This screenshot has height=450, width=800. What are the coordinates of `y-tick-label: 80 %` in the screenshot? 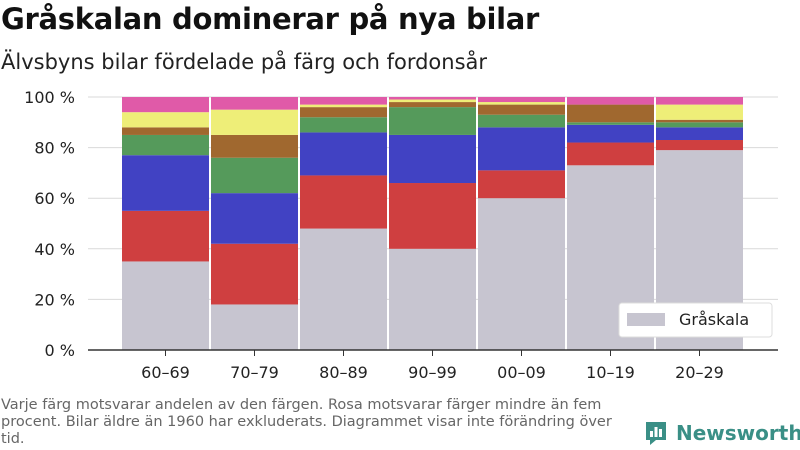 It's located at (54, 148).